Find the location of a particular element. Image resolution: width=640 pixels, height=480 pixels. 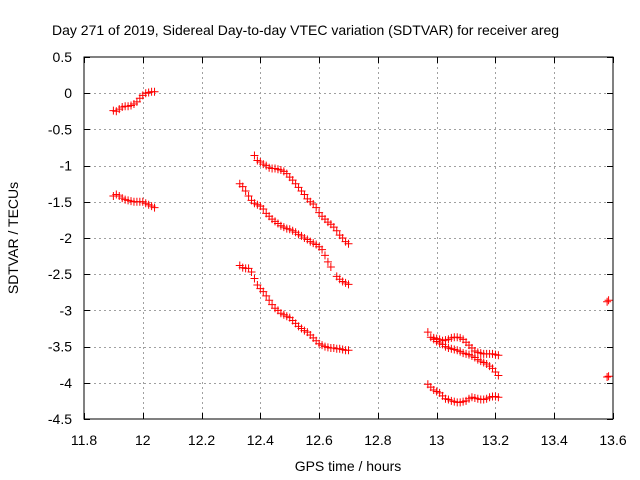

series-arc-2b is located at coordinates (294, 234).